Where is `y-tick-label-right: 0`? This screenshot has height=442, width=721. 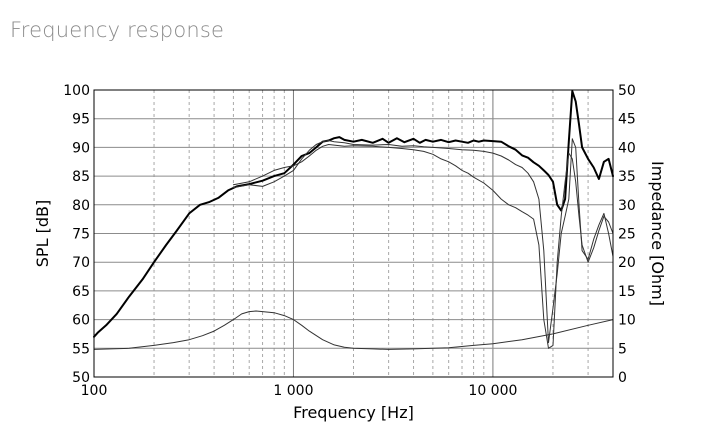 y-tick-label-right: 0 is located at coordinates (622, 378).